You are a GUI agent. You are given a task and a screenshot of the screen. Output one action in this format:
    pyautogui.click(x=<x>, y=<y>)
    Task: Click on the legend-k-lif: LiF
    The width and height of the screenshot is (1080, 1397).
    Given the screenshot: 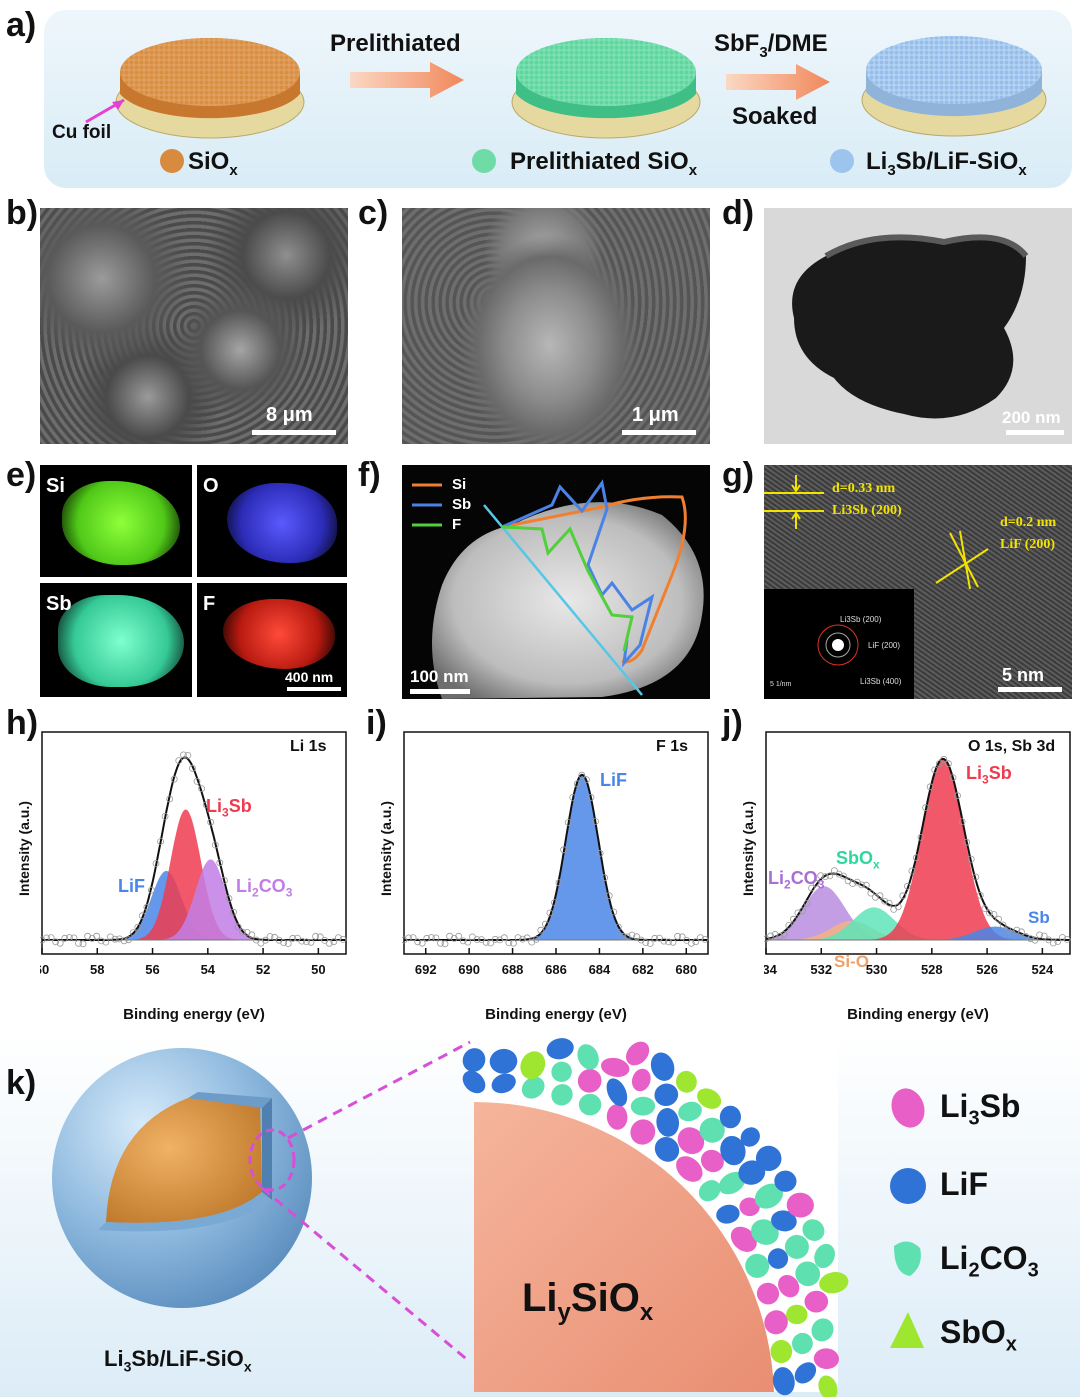 What is the action you would take?
    pyautogui.click(x=964, y=1184)
    